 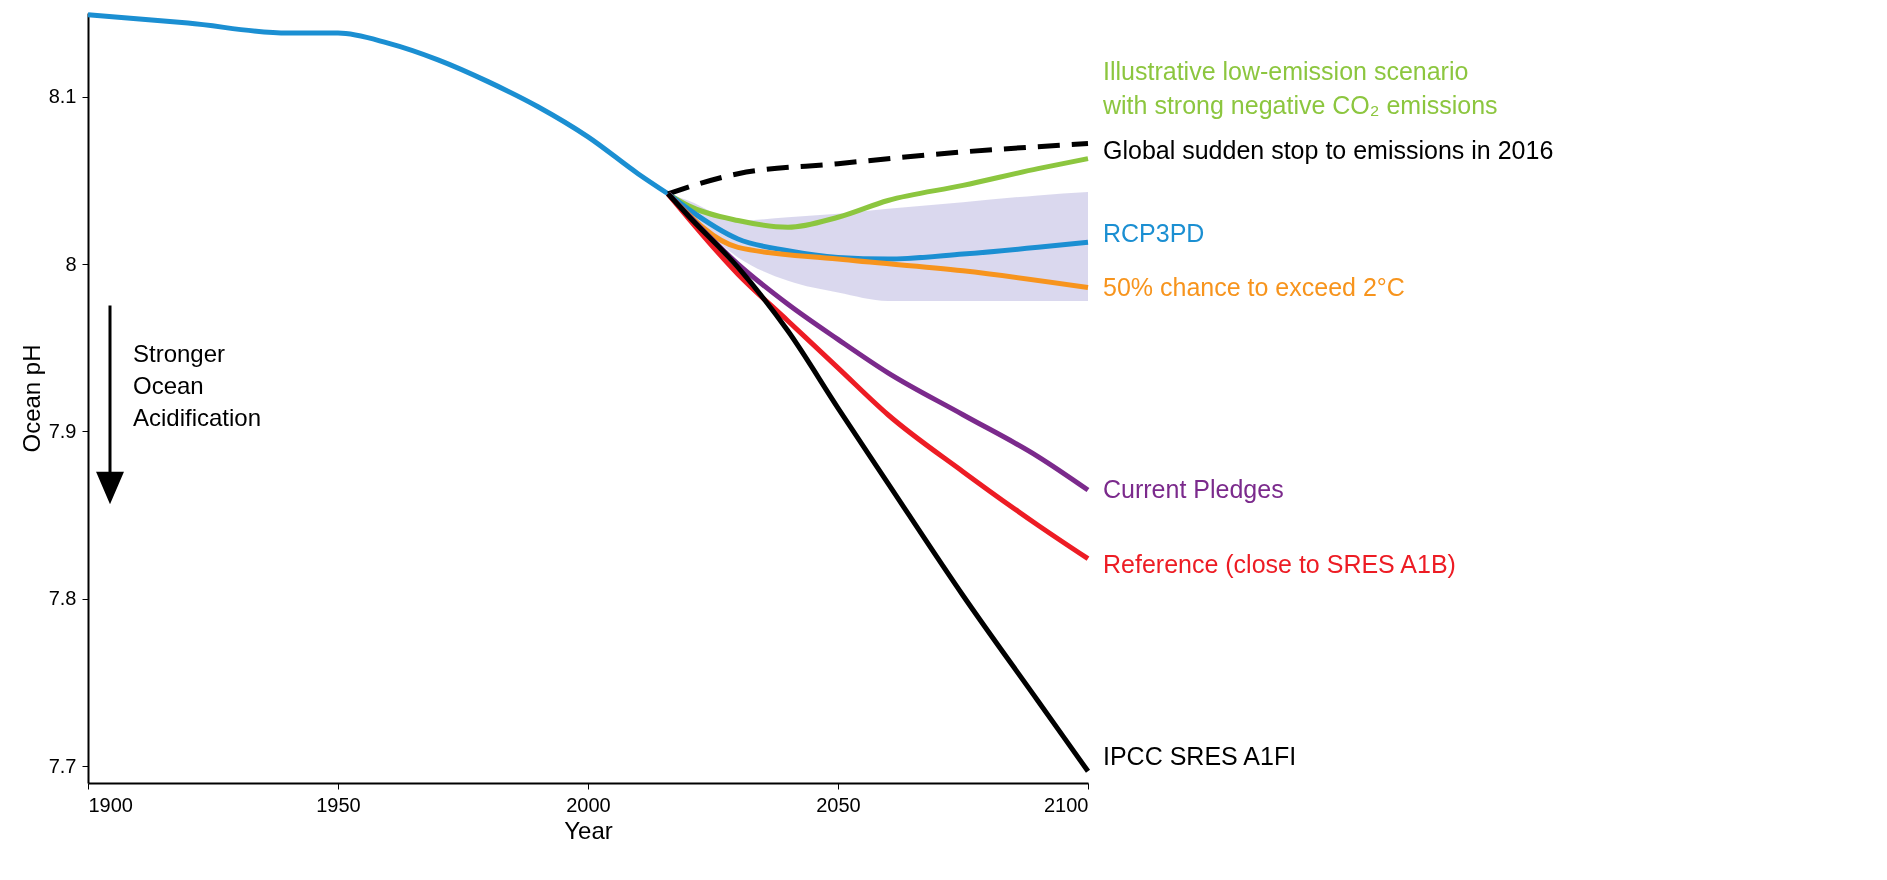 What do you see at coordinates (197, 385) in the screenshot?
I see `annotation: Stronger Ocean Acidification` at bounding box center [197, 385].